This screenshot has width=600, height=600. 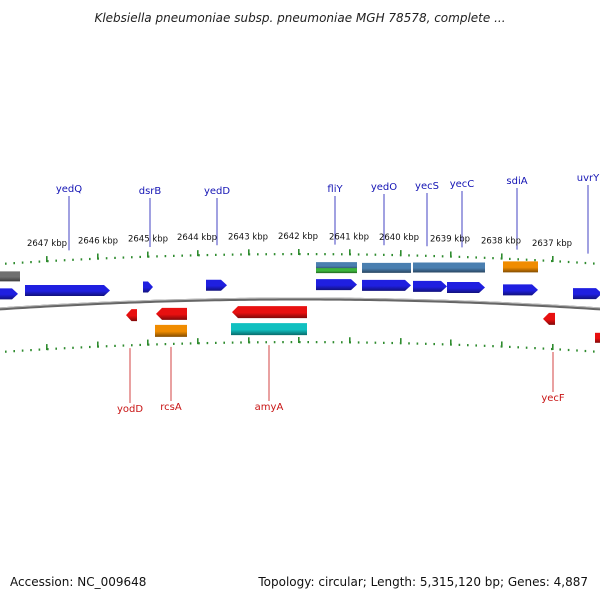 I want to click on backbone-line, so click(x=300, y=304).